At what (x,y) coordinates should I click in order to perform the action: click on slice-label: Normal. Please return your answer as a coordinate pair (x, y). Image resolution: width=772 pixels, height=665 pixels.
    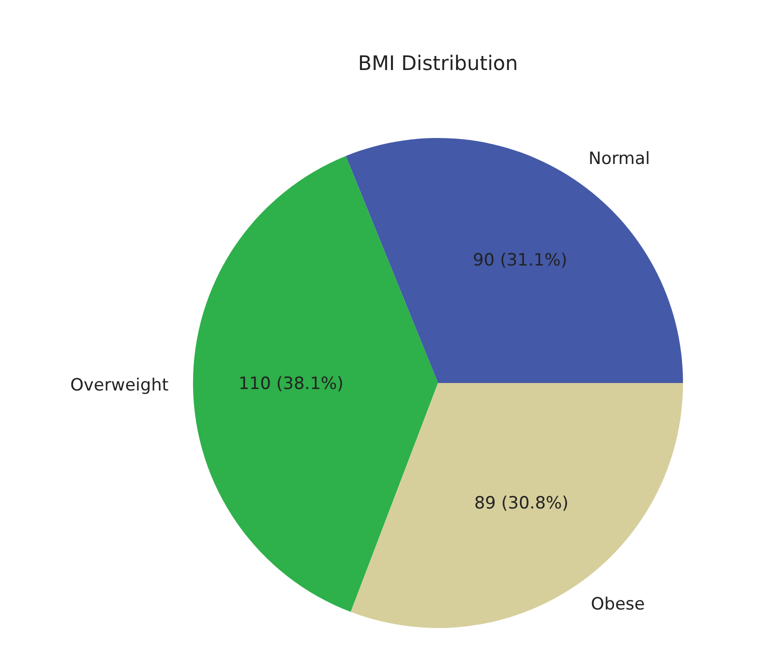
    Looking at the image, I should click on (619, 159).